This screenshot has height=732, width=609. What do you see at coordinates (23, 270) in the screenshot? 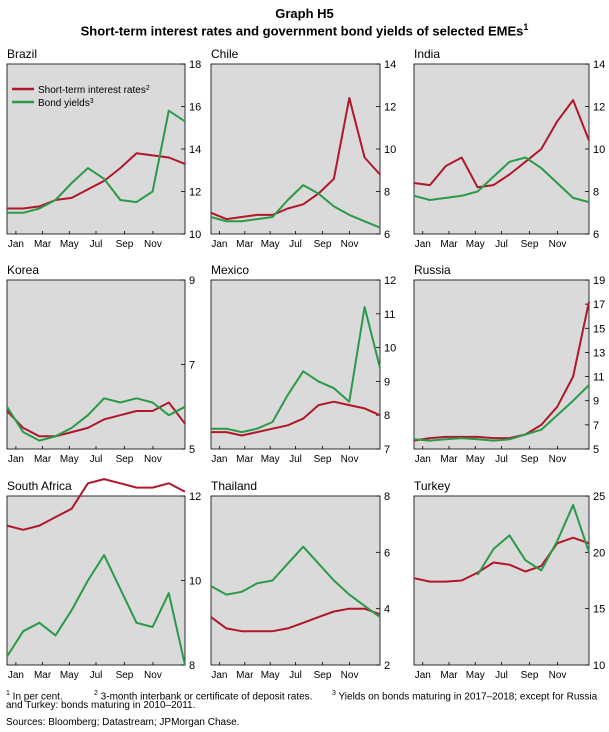
I see `panel-title-korea: Korea` at bounding box center [23, 270].